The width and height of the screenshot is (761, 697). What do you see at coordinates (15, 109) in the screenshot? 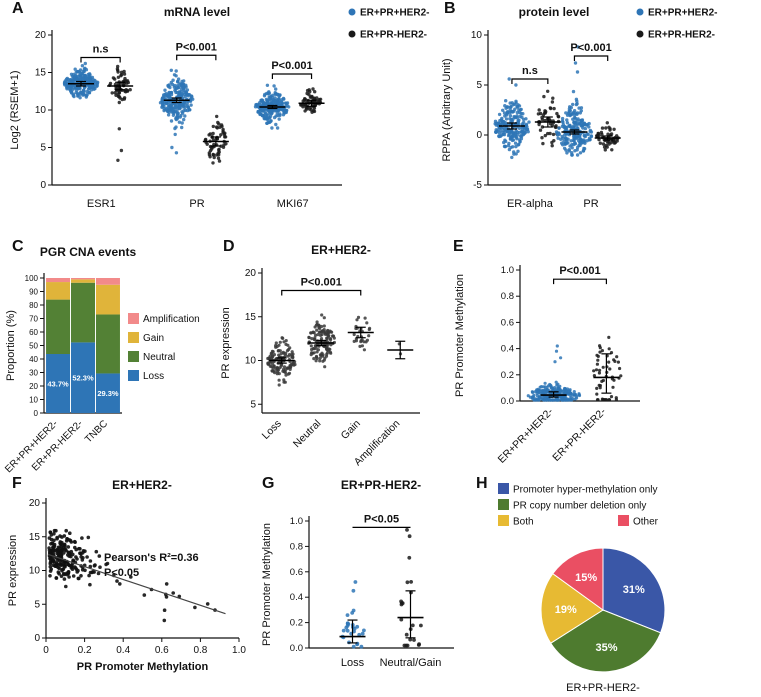
I see `y-axis-label: Log2 (RSEM+1)` at bounding box center [15, 109].